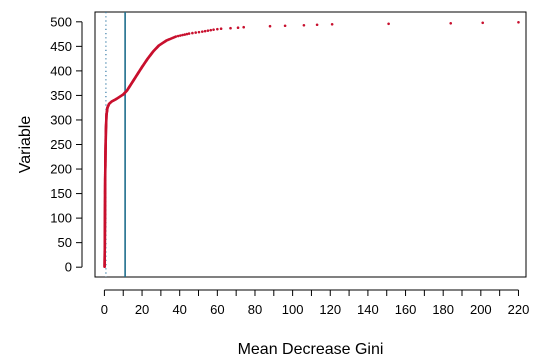  I want to click on x-tick-label: 80, so click(255, 309).